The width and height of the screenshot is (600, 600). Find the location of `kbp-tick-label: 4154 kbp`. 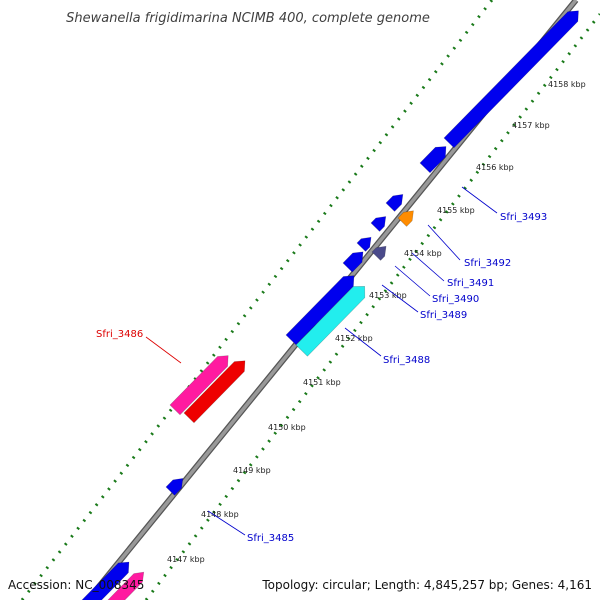

kbp-tick-label: 4154 kbp is located at coordinates (423, 253).